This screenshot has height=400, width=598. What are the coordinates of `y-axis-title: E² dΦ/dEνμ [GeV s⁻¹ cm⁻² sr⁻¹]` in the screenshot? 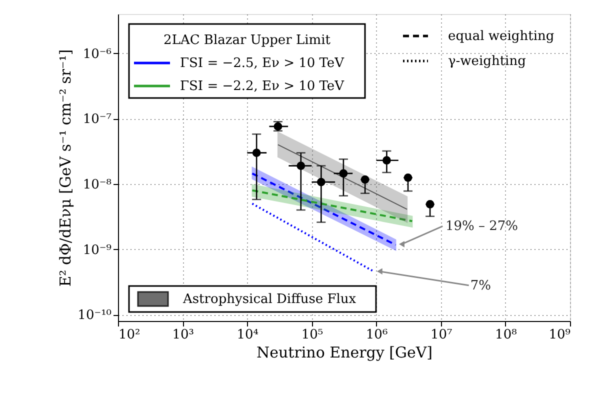 It's located at (65, 168).